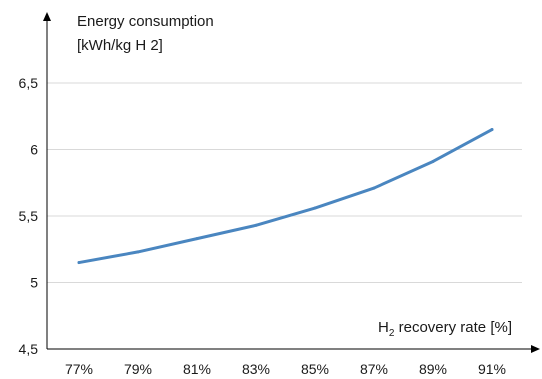 This screenshot has height=379, width=542. I want to click on x-tick-label: 87%, so click(374, 369).